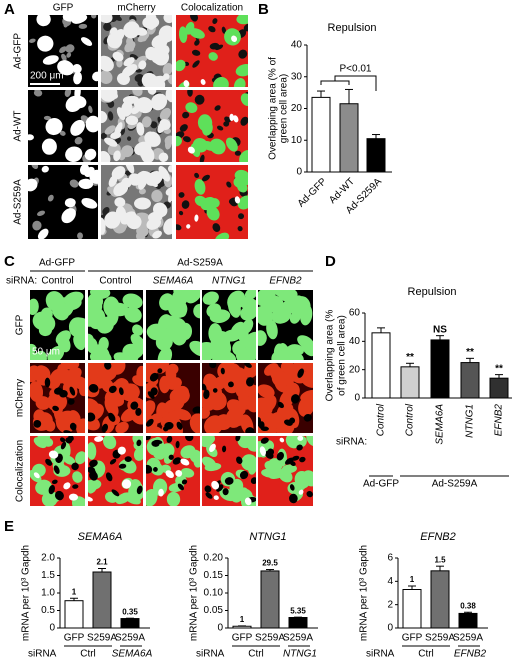  Describe the element at coordinates (210, 654) in the screenshot. I see `x-row-label: siRNA` at that location.